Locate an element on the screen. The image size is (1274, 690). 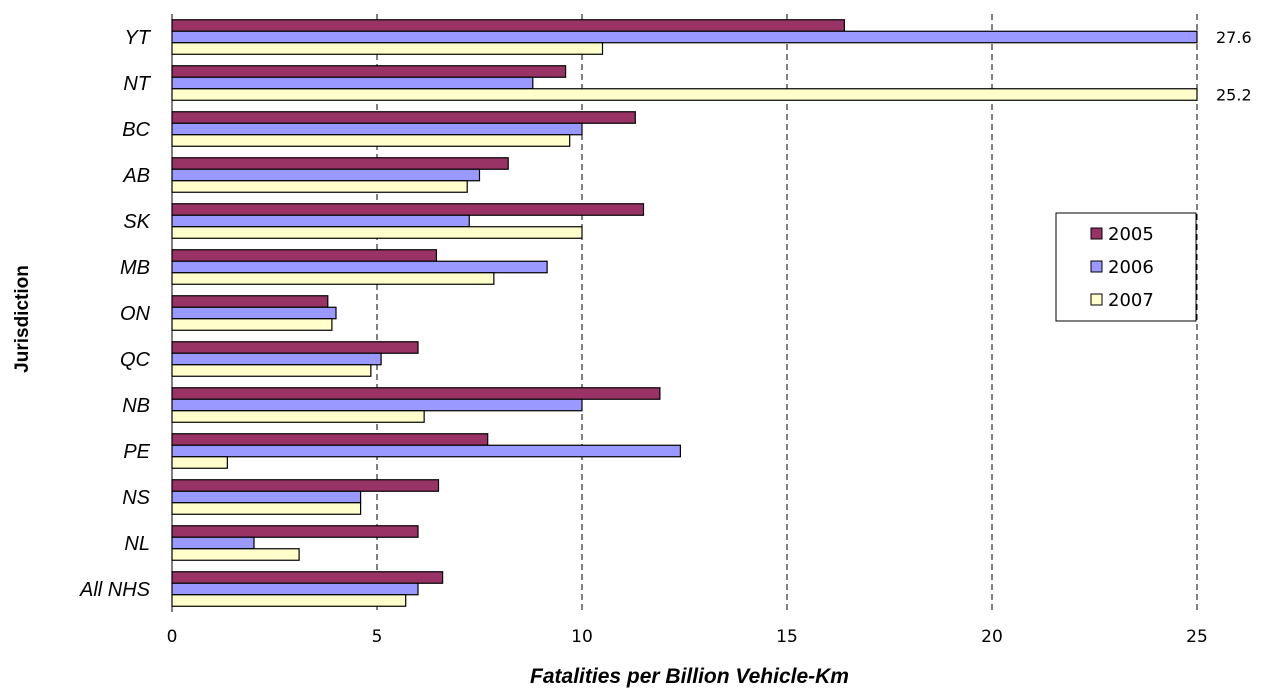
legend: 2005 2006 2007 is located at coordinates (1126, 267).